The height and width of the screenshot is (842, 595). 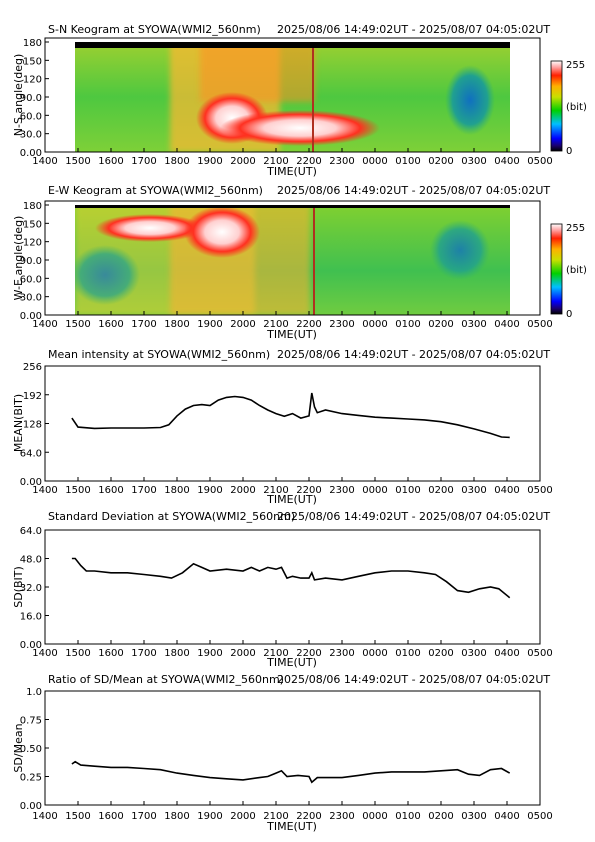 I want to click on std-dev-series-line, so click(x=291, y=578).